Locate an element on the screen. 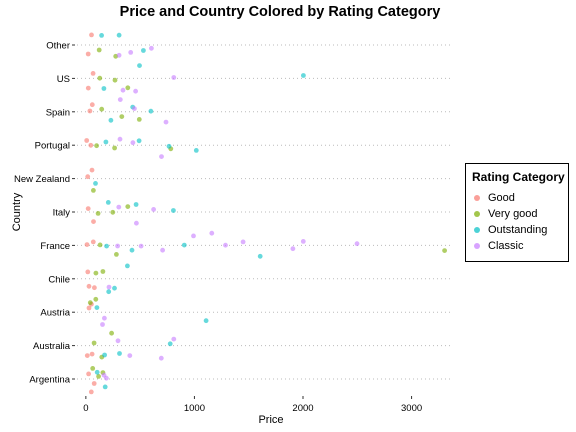 This screenshot has height=432, width=576. y-tick-label: Australia is located at coordinates (52, 346).